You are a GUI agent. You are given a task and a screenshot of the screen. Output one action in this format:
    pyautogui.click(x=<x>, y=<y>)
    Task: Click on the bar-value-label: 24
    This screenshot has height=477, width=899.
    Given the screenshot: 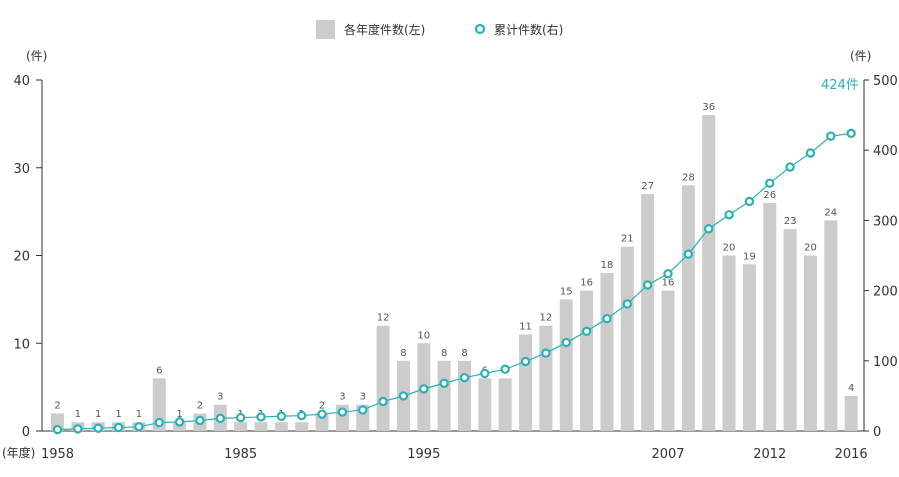 What is the action you would take?
    pyautogui.click(x=830, y=212)
    